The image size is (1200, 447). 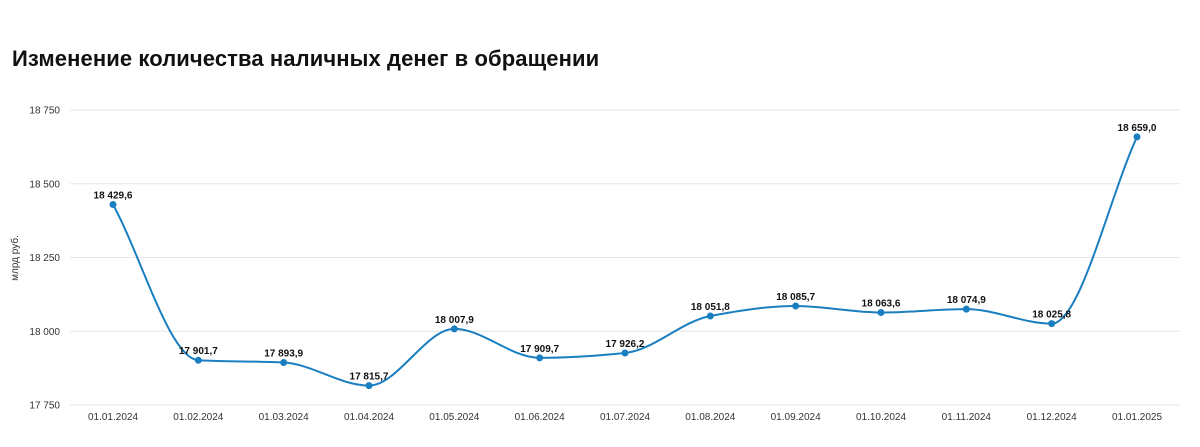 I want to click on y-tick-label: 18 250, so click(x=44, y=258).